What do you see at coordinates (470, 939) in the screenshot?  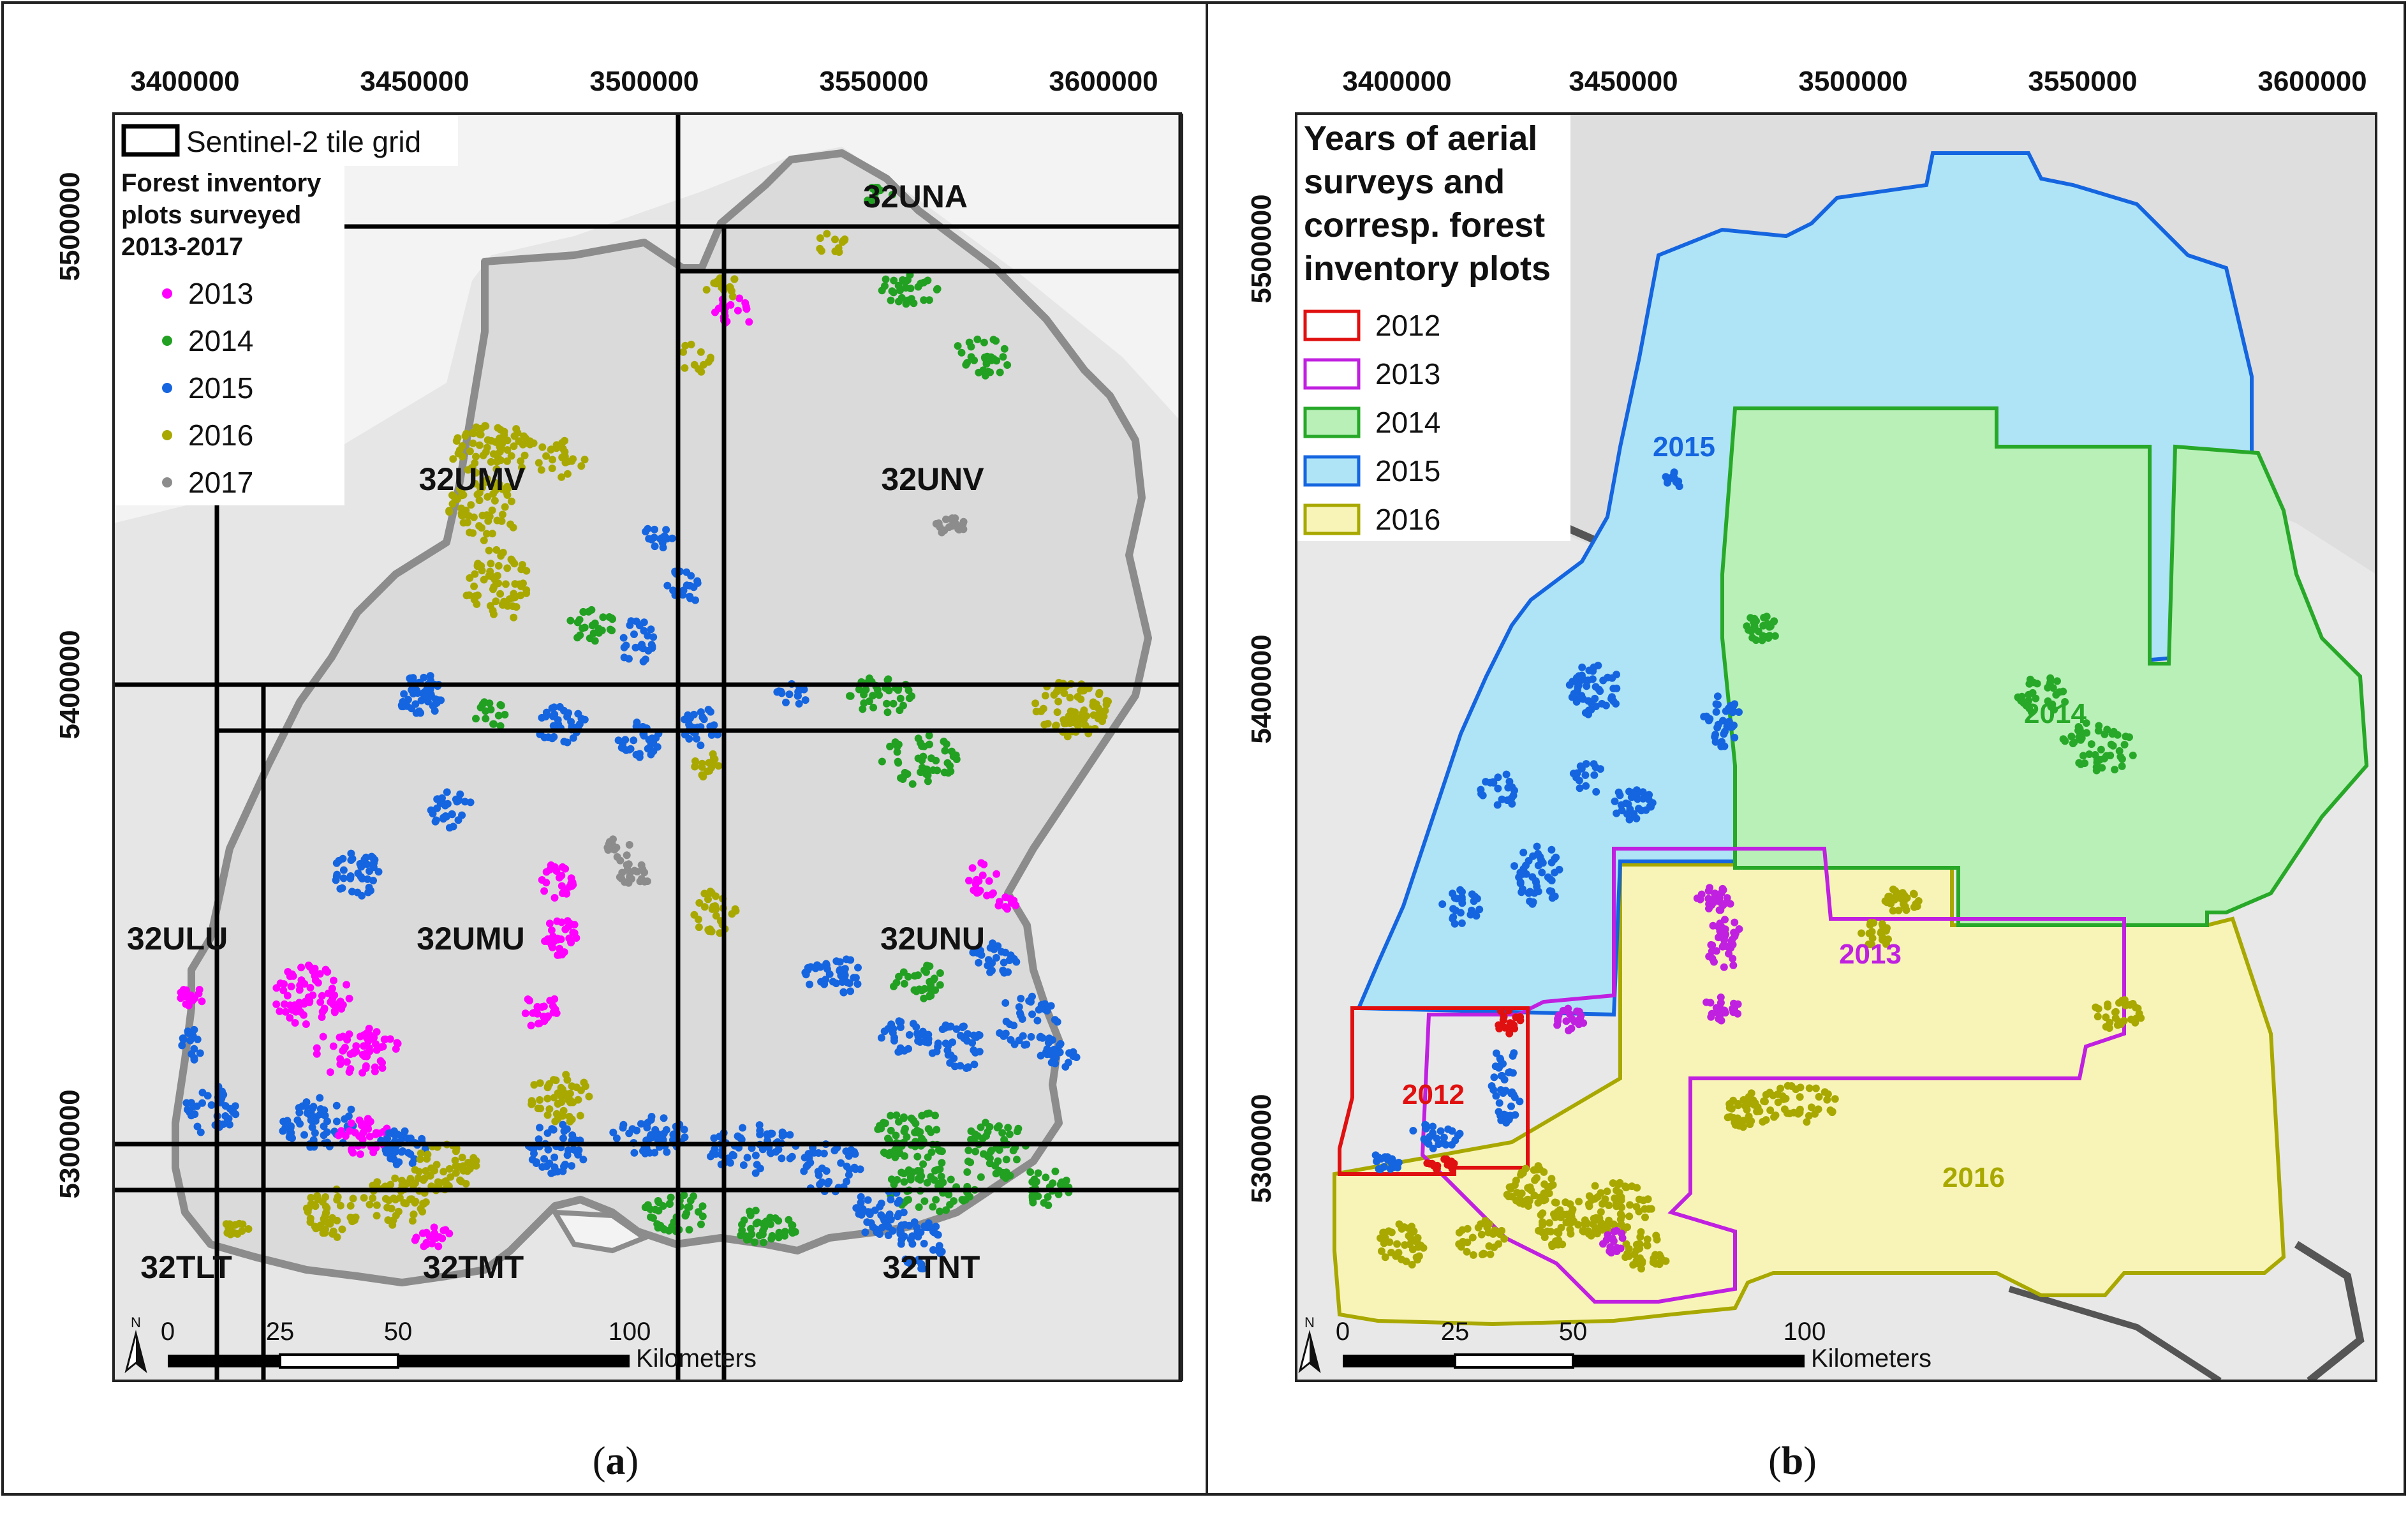 I see `tile-label-32umu: 32UMU` at bounding box center [470, 939].